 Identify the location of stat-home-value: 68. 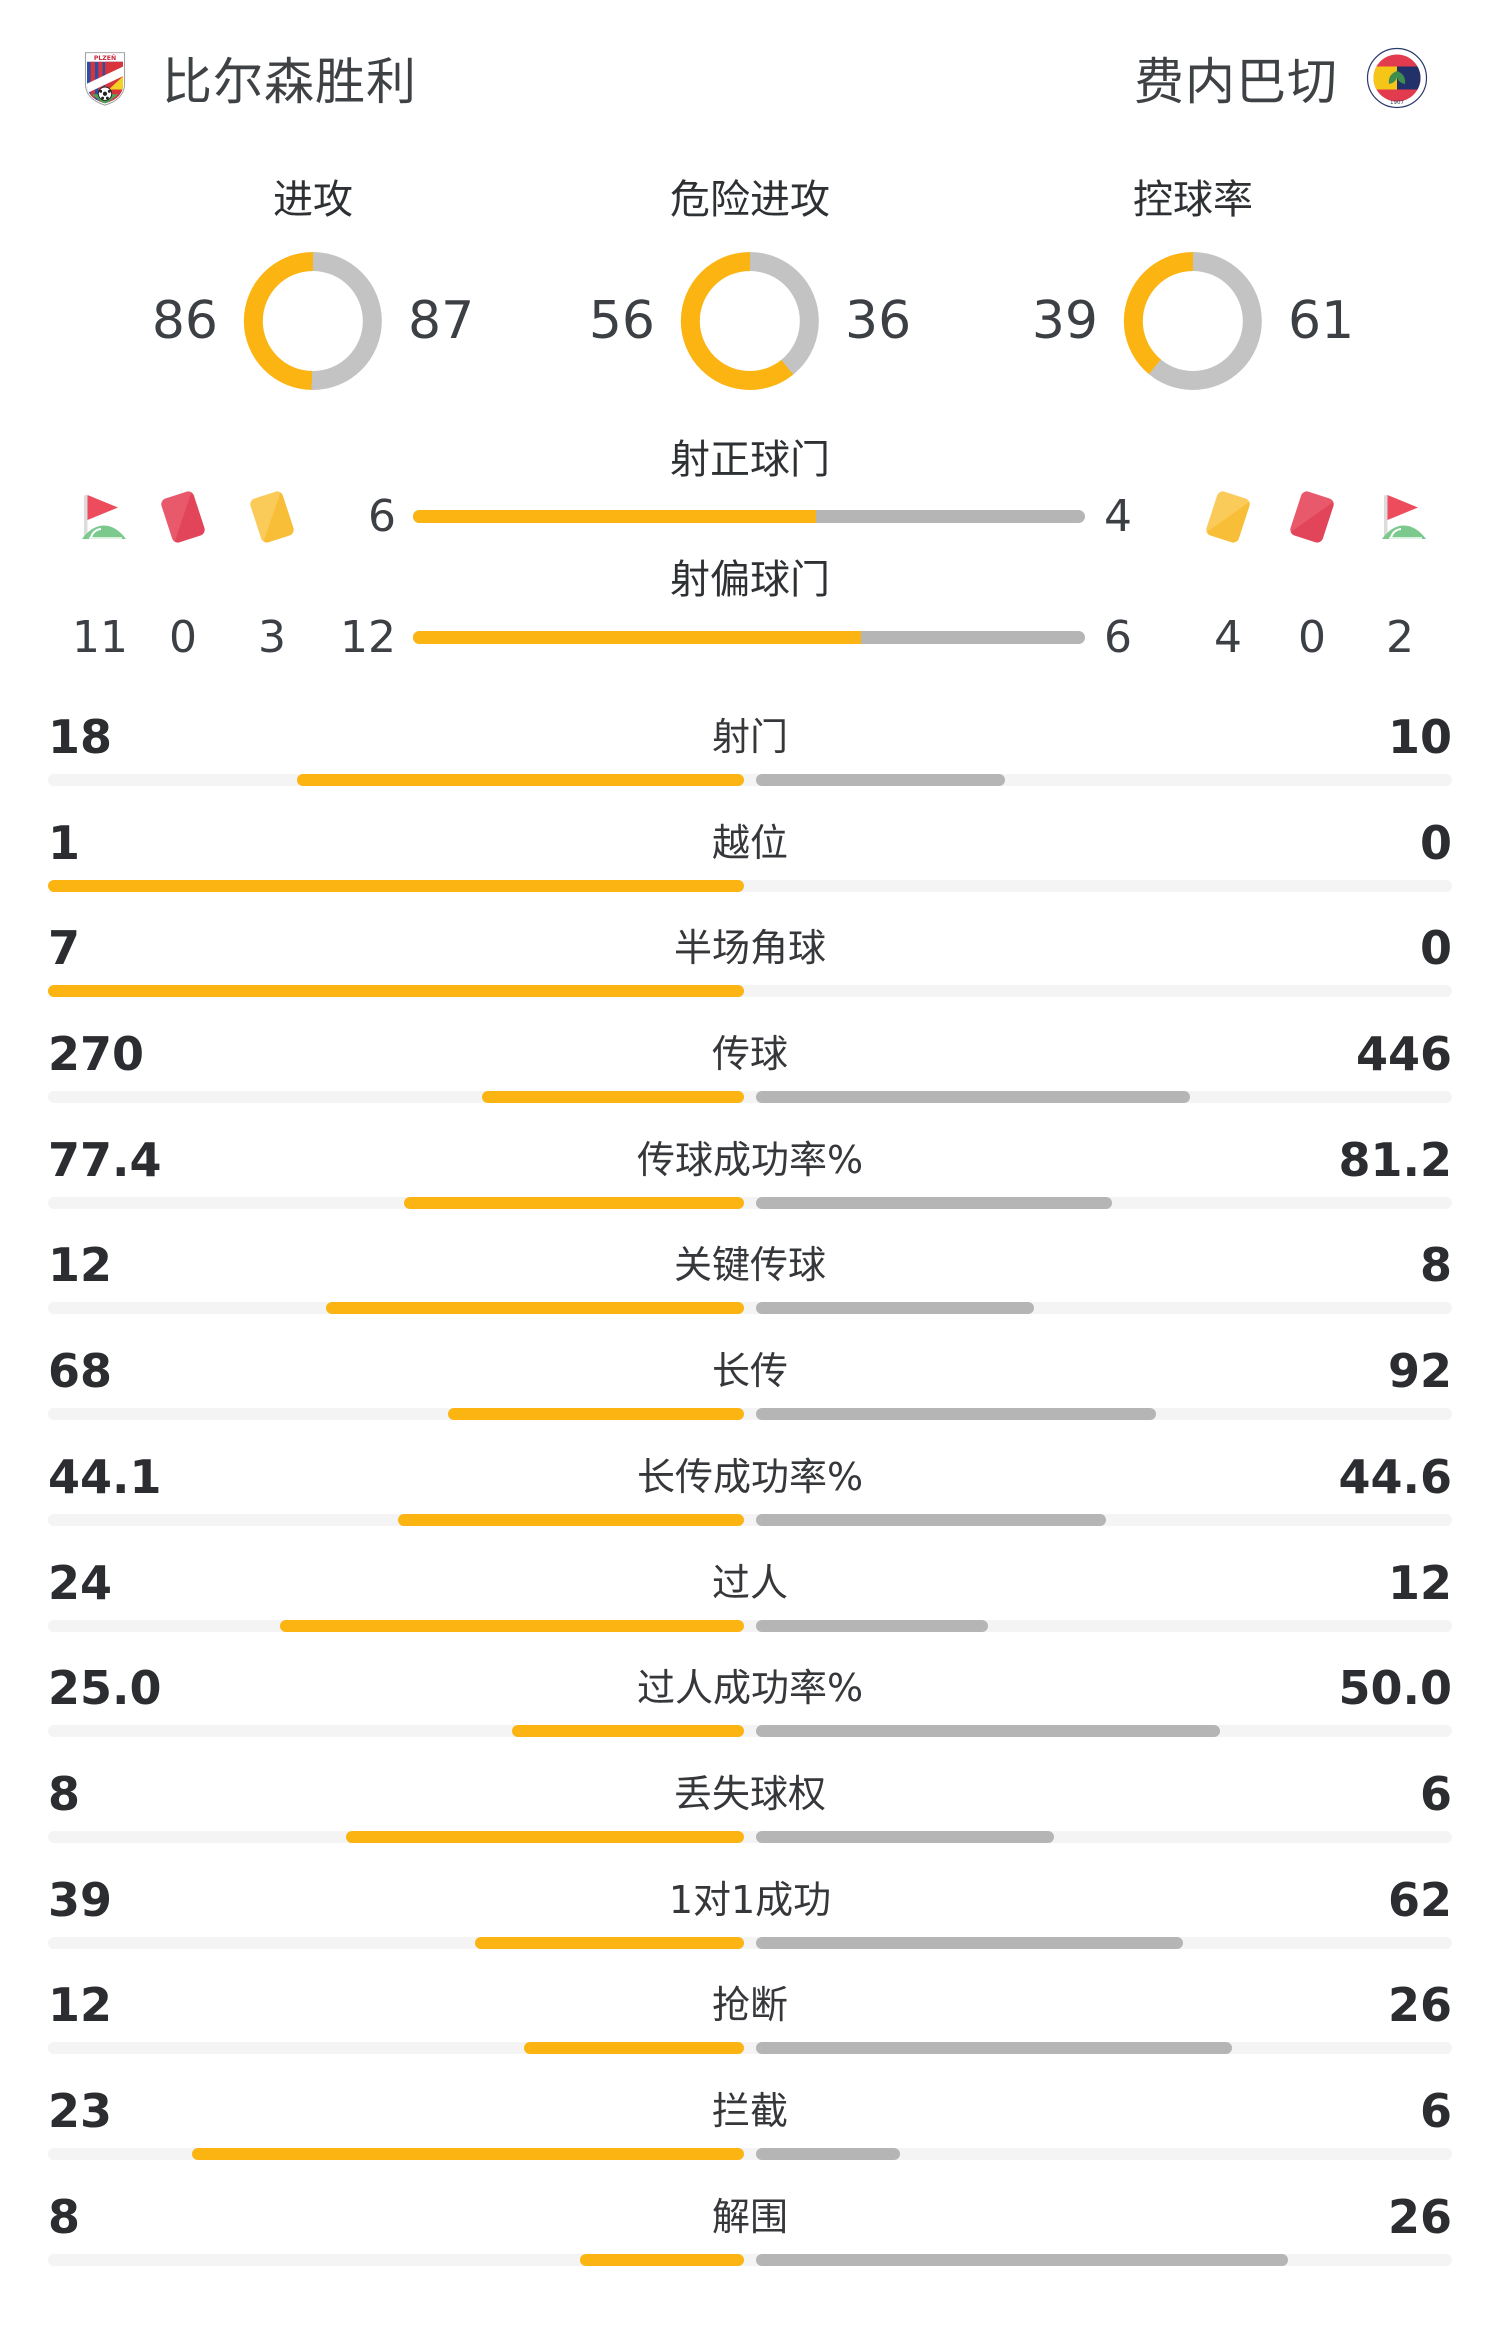
(80, 1371).